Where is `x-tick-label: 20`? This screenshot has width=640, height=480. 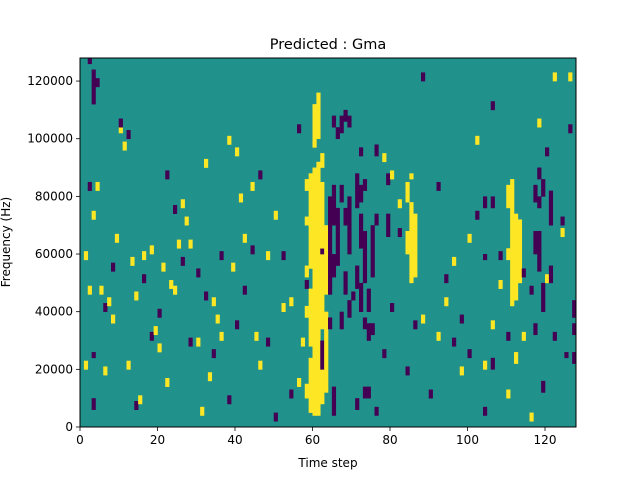
x-tick-label: 20 is located at coordinates (157, 440).